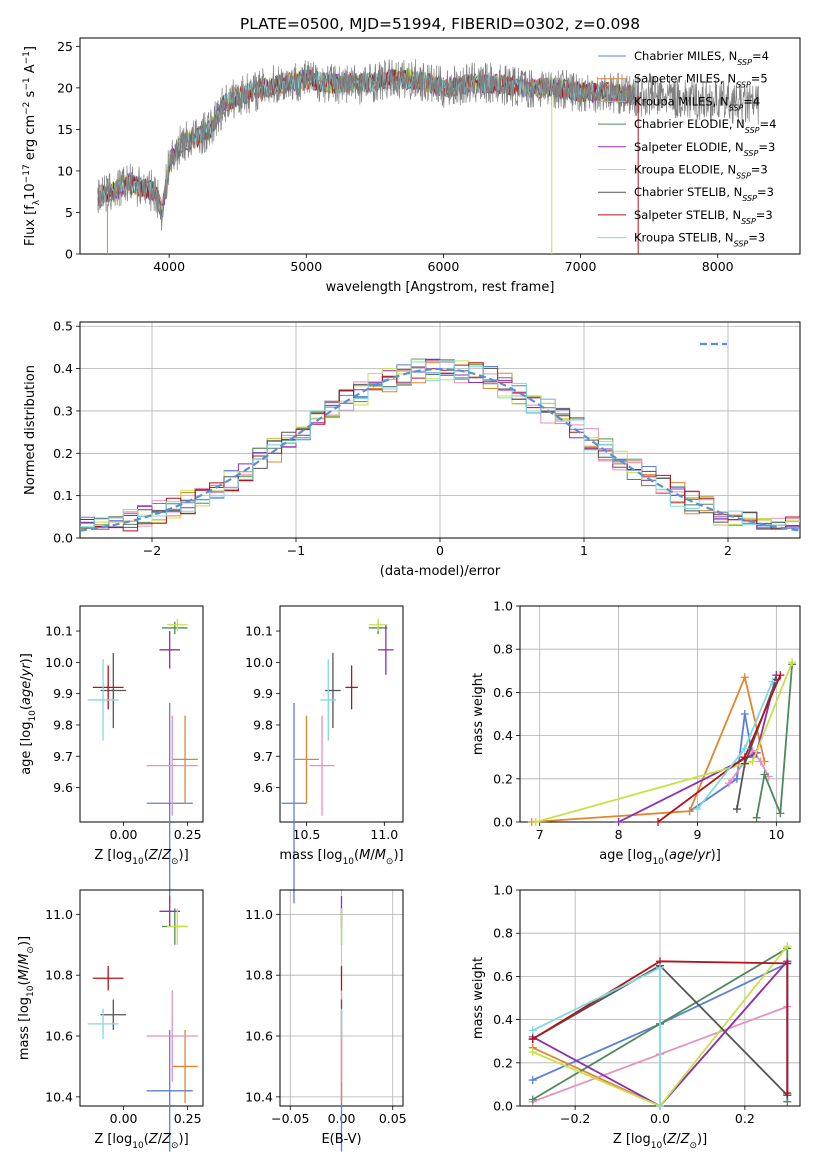 The image size is (819, 1170). I want to click on y-tick-label: 15, so click(65, 129).